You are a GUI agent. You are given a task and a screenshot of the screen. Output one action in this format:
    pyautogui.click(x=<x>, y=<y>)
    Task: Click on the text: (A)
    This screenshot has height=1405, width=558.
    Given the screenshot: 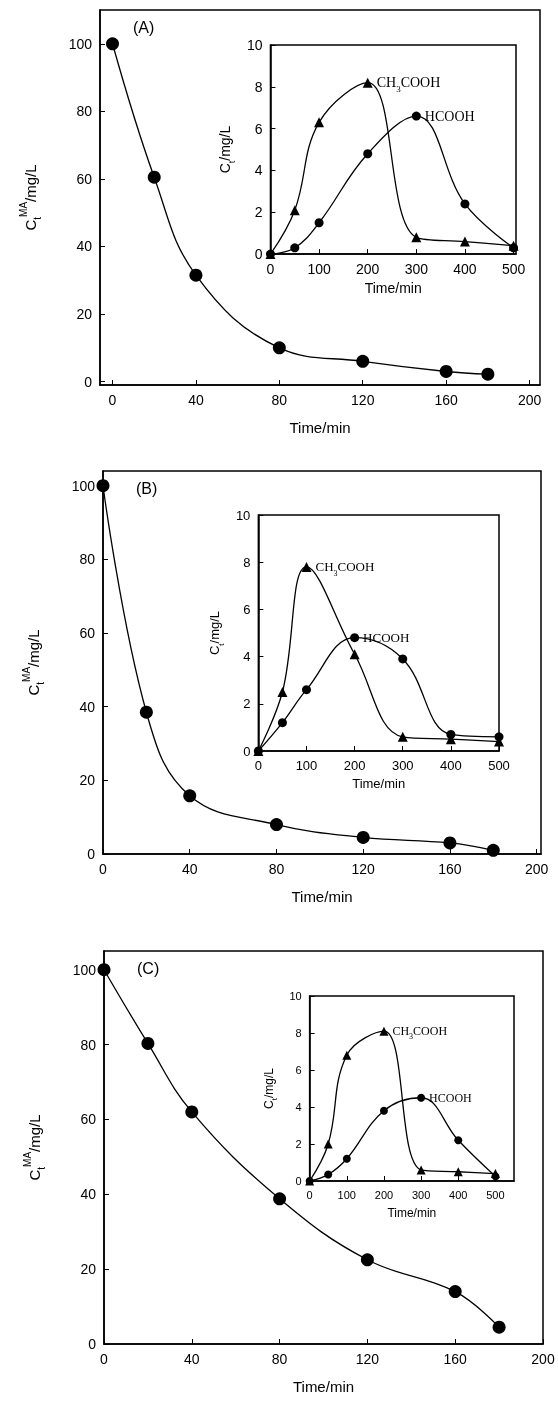 What is the action you would take?
    pyautogui.click(x=144, y=27)
    